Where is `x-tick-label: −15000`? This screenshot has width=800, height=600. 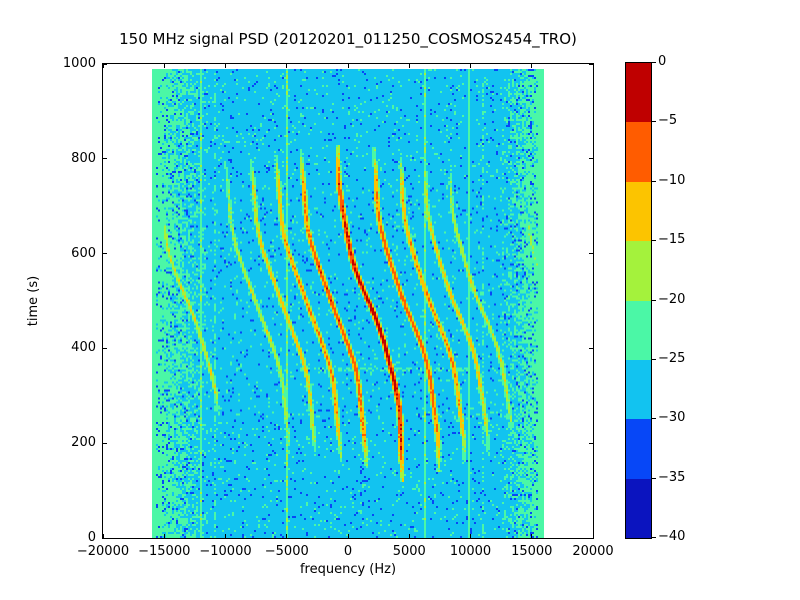
x-tick-label: −15000 is located at coordinates (164, 551).